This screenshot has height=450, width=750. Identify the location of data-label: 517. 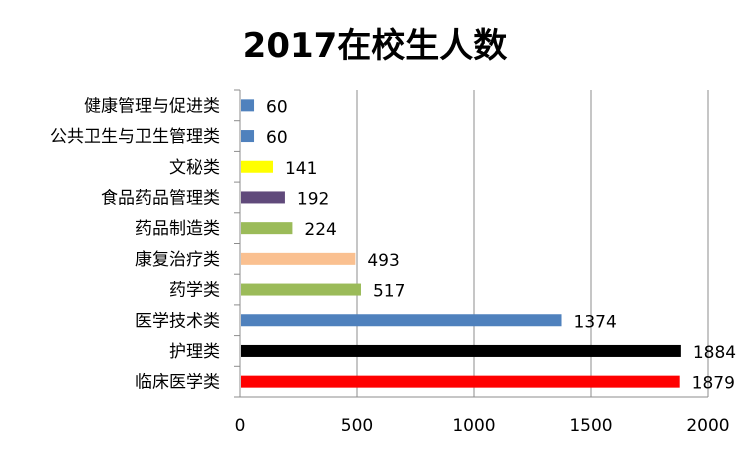
(389, 292).